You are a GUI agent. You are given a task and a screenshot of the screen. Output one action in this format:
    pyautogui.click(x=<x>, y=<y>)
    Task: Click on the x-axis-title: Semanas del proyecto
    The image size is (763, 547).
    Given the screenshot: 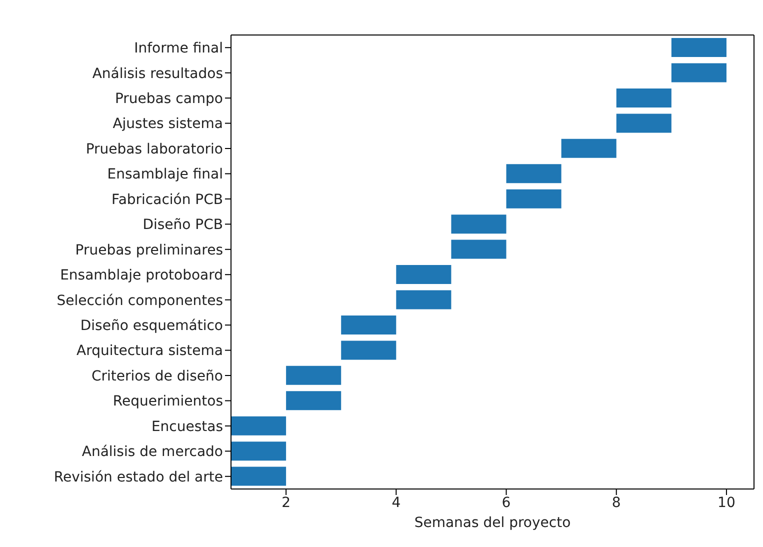 What is the action you would take?
    pyautogui.click(x=492, y=523)
    